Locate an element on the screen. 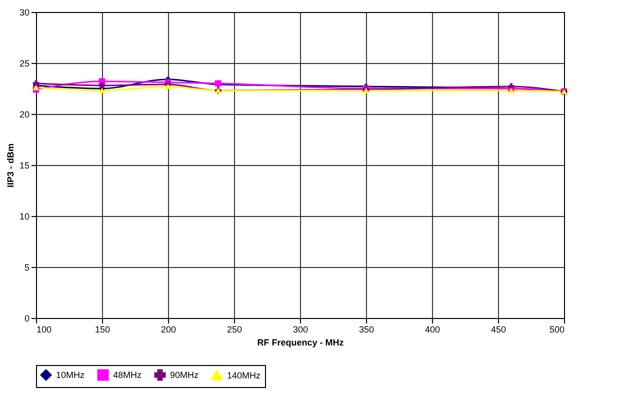 The width and height of the screenshot is (642, 402). y-tick-label: 0 is located at coordinates (27, 319).